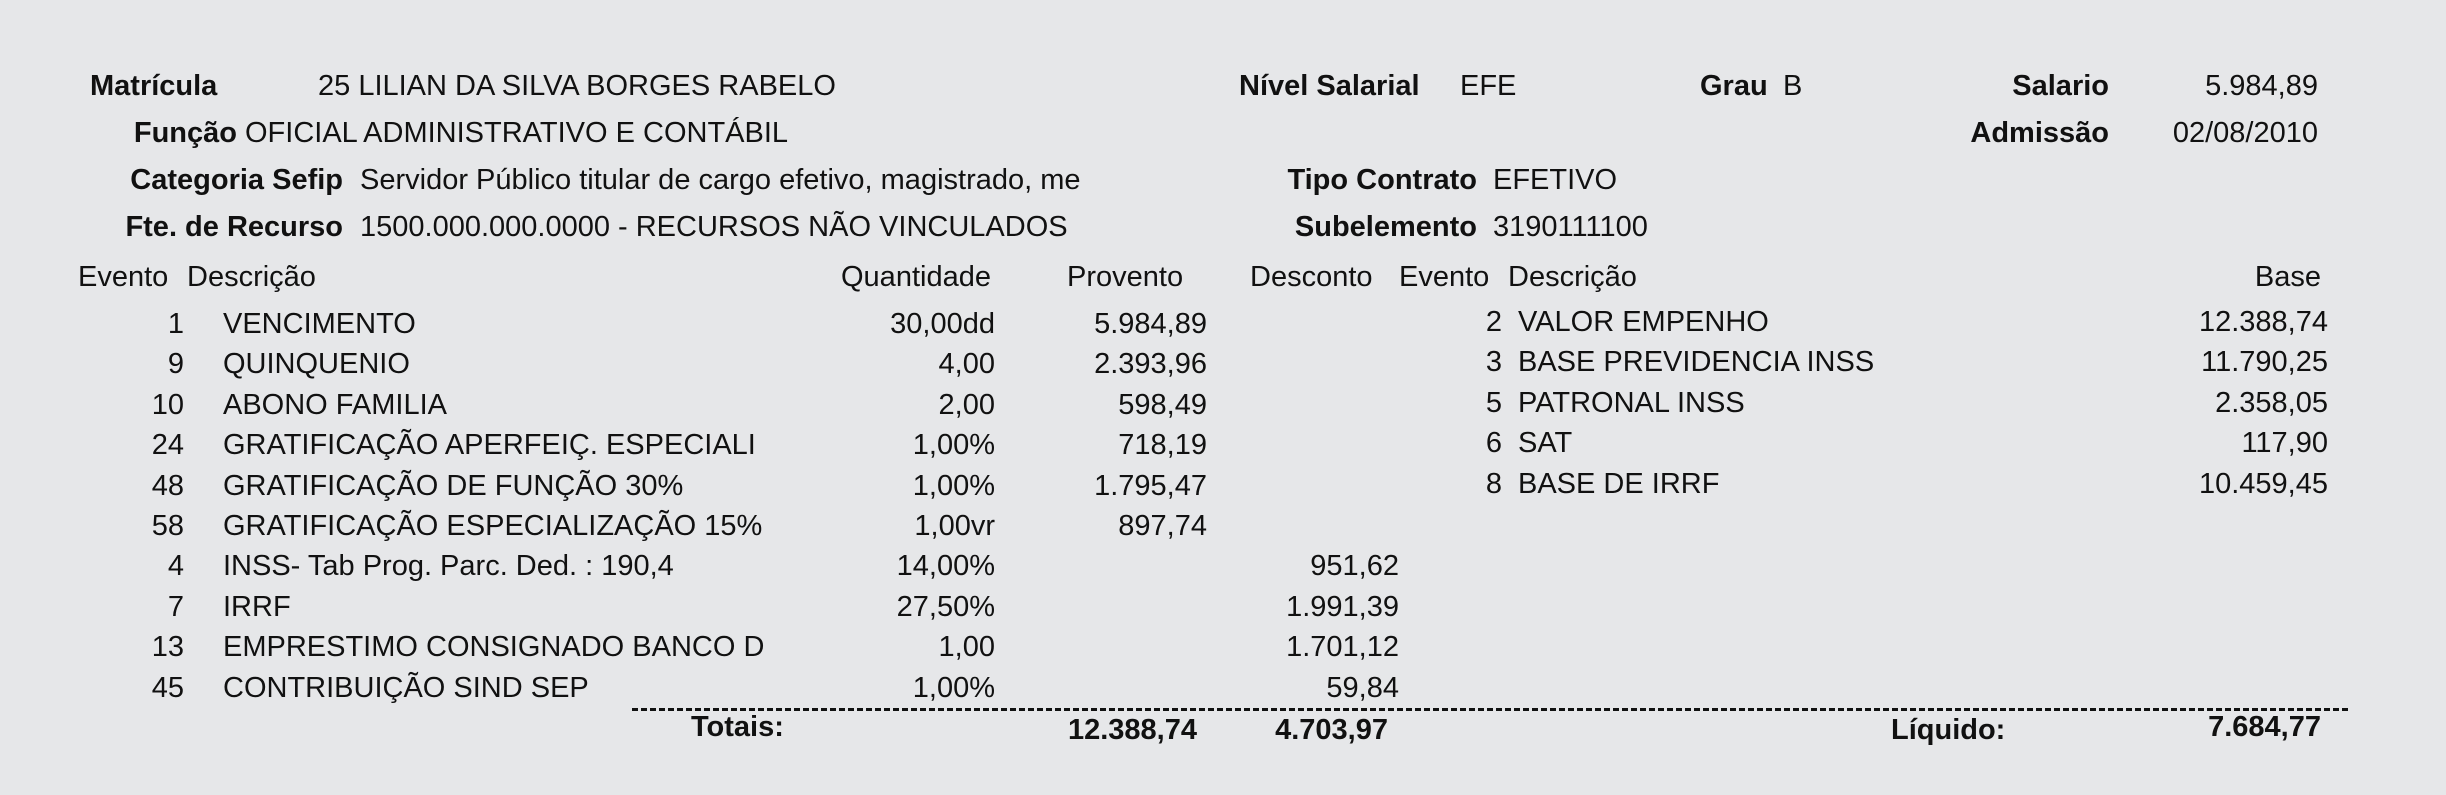 Image resolution: width=2446 pixels, height=795 pixels. What do you see at coordinates (945, 566) in the screenshot?
I see `event-quantity: 14,00%` at bounding box center [945, 566].